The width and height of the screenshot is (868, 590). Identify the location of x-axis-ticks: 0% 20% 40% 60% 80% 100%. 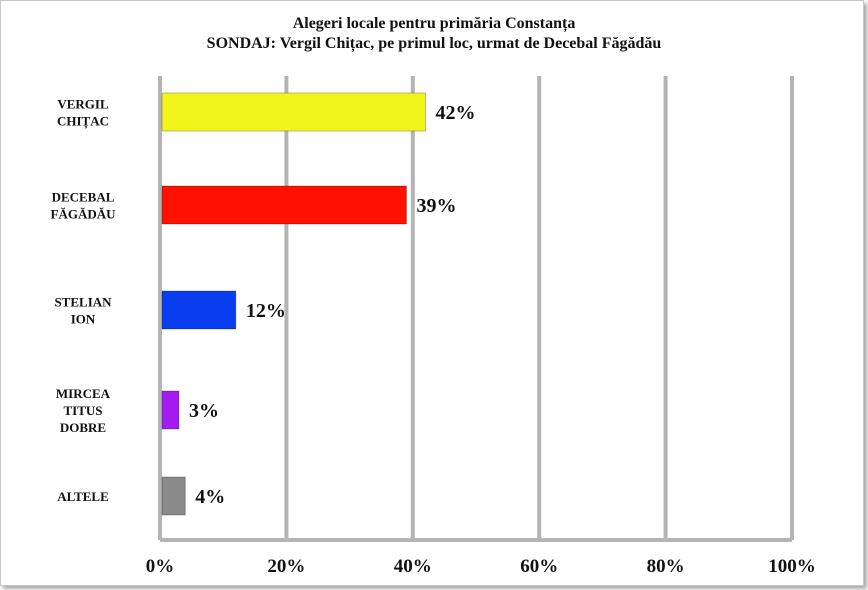
(481, 566).